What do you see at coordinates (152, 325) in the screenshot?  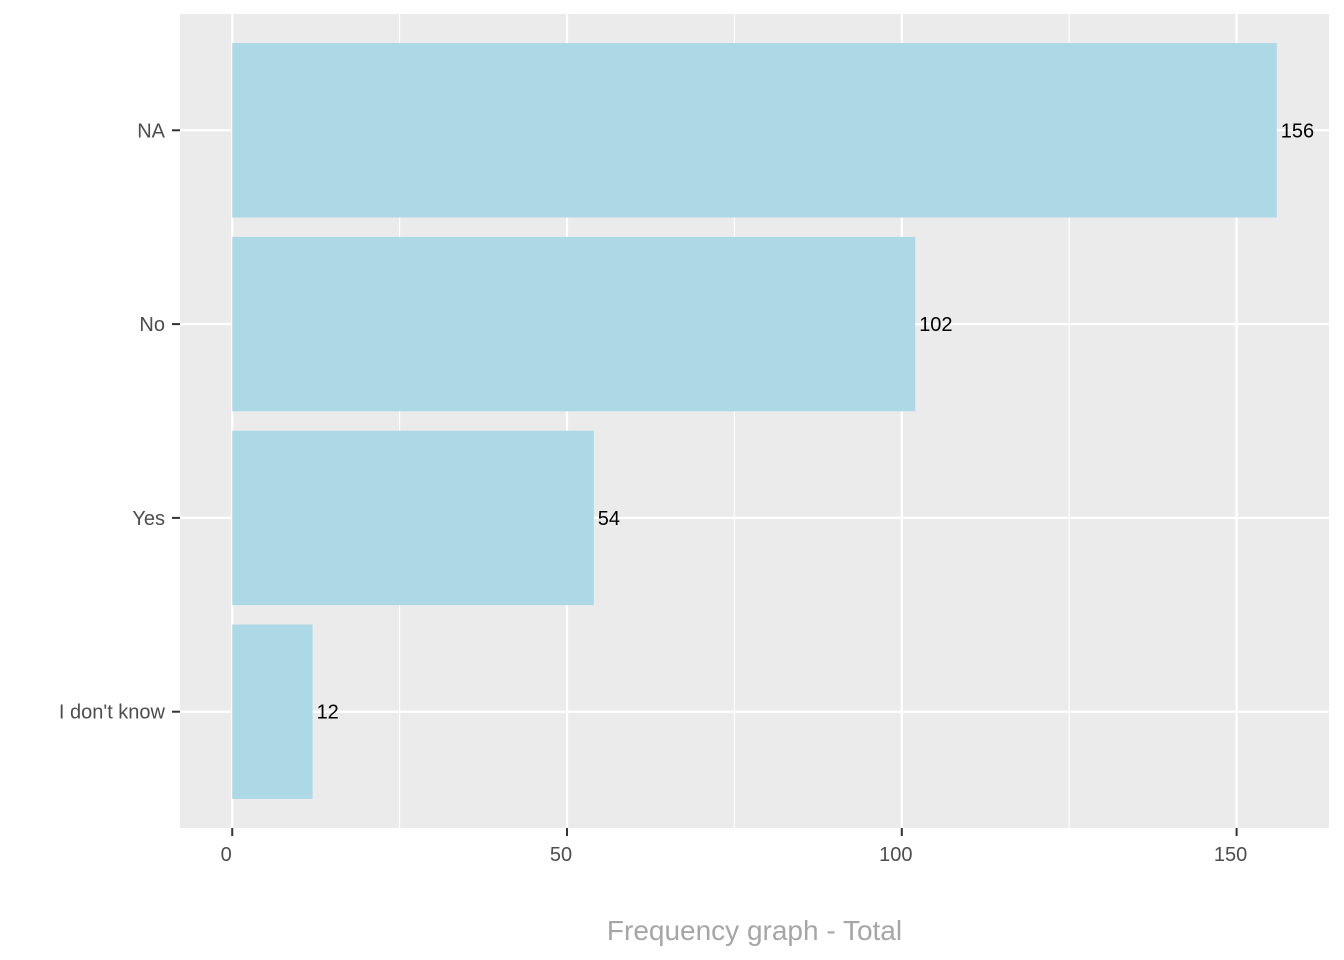 I see `y-tick-label: No` at bounding box center [152, 325].